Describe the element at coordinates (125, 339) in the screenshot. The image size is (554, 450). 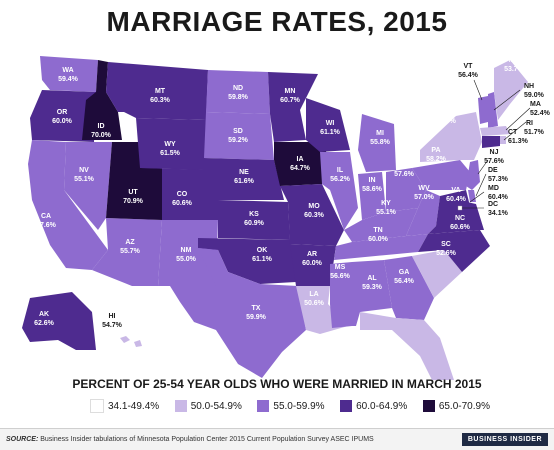
I see `state-hi` at that location.